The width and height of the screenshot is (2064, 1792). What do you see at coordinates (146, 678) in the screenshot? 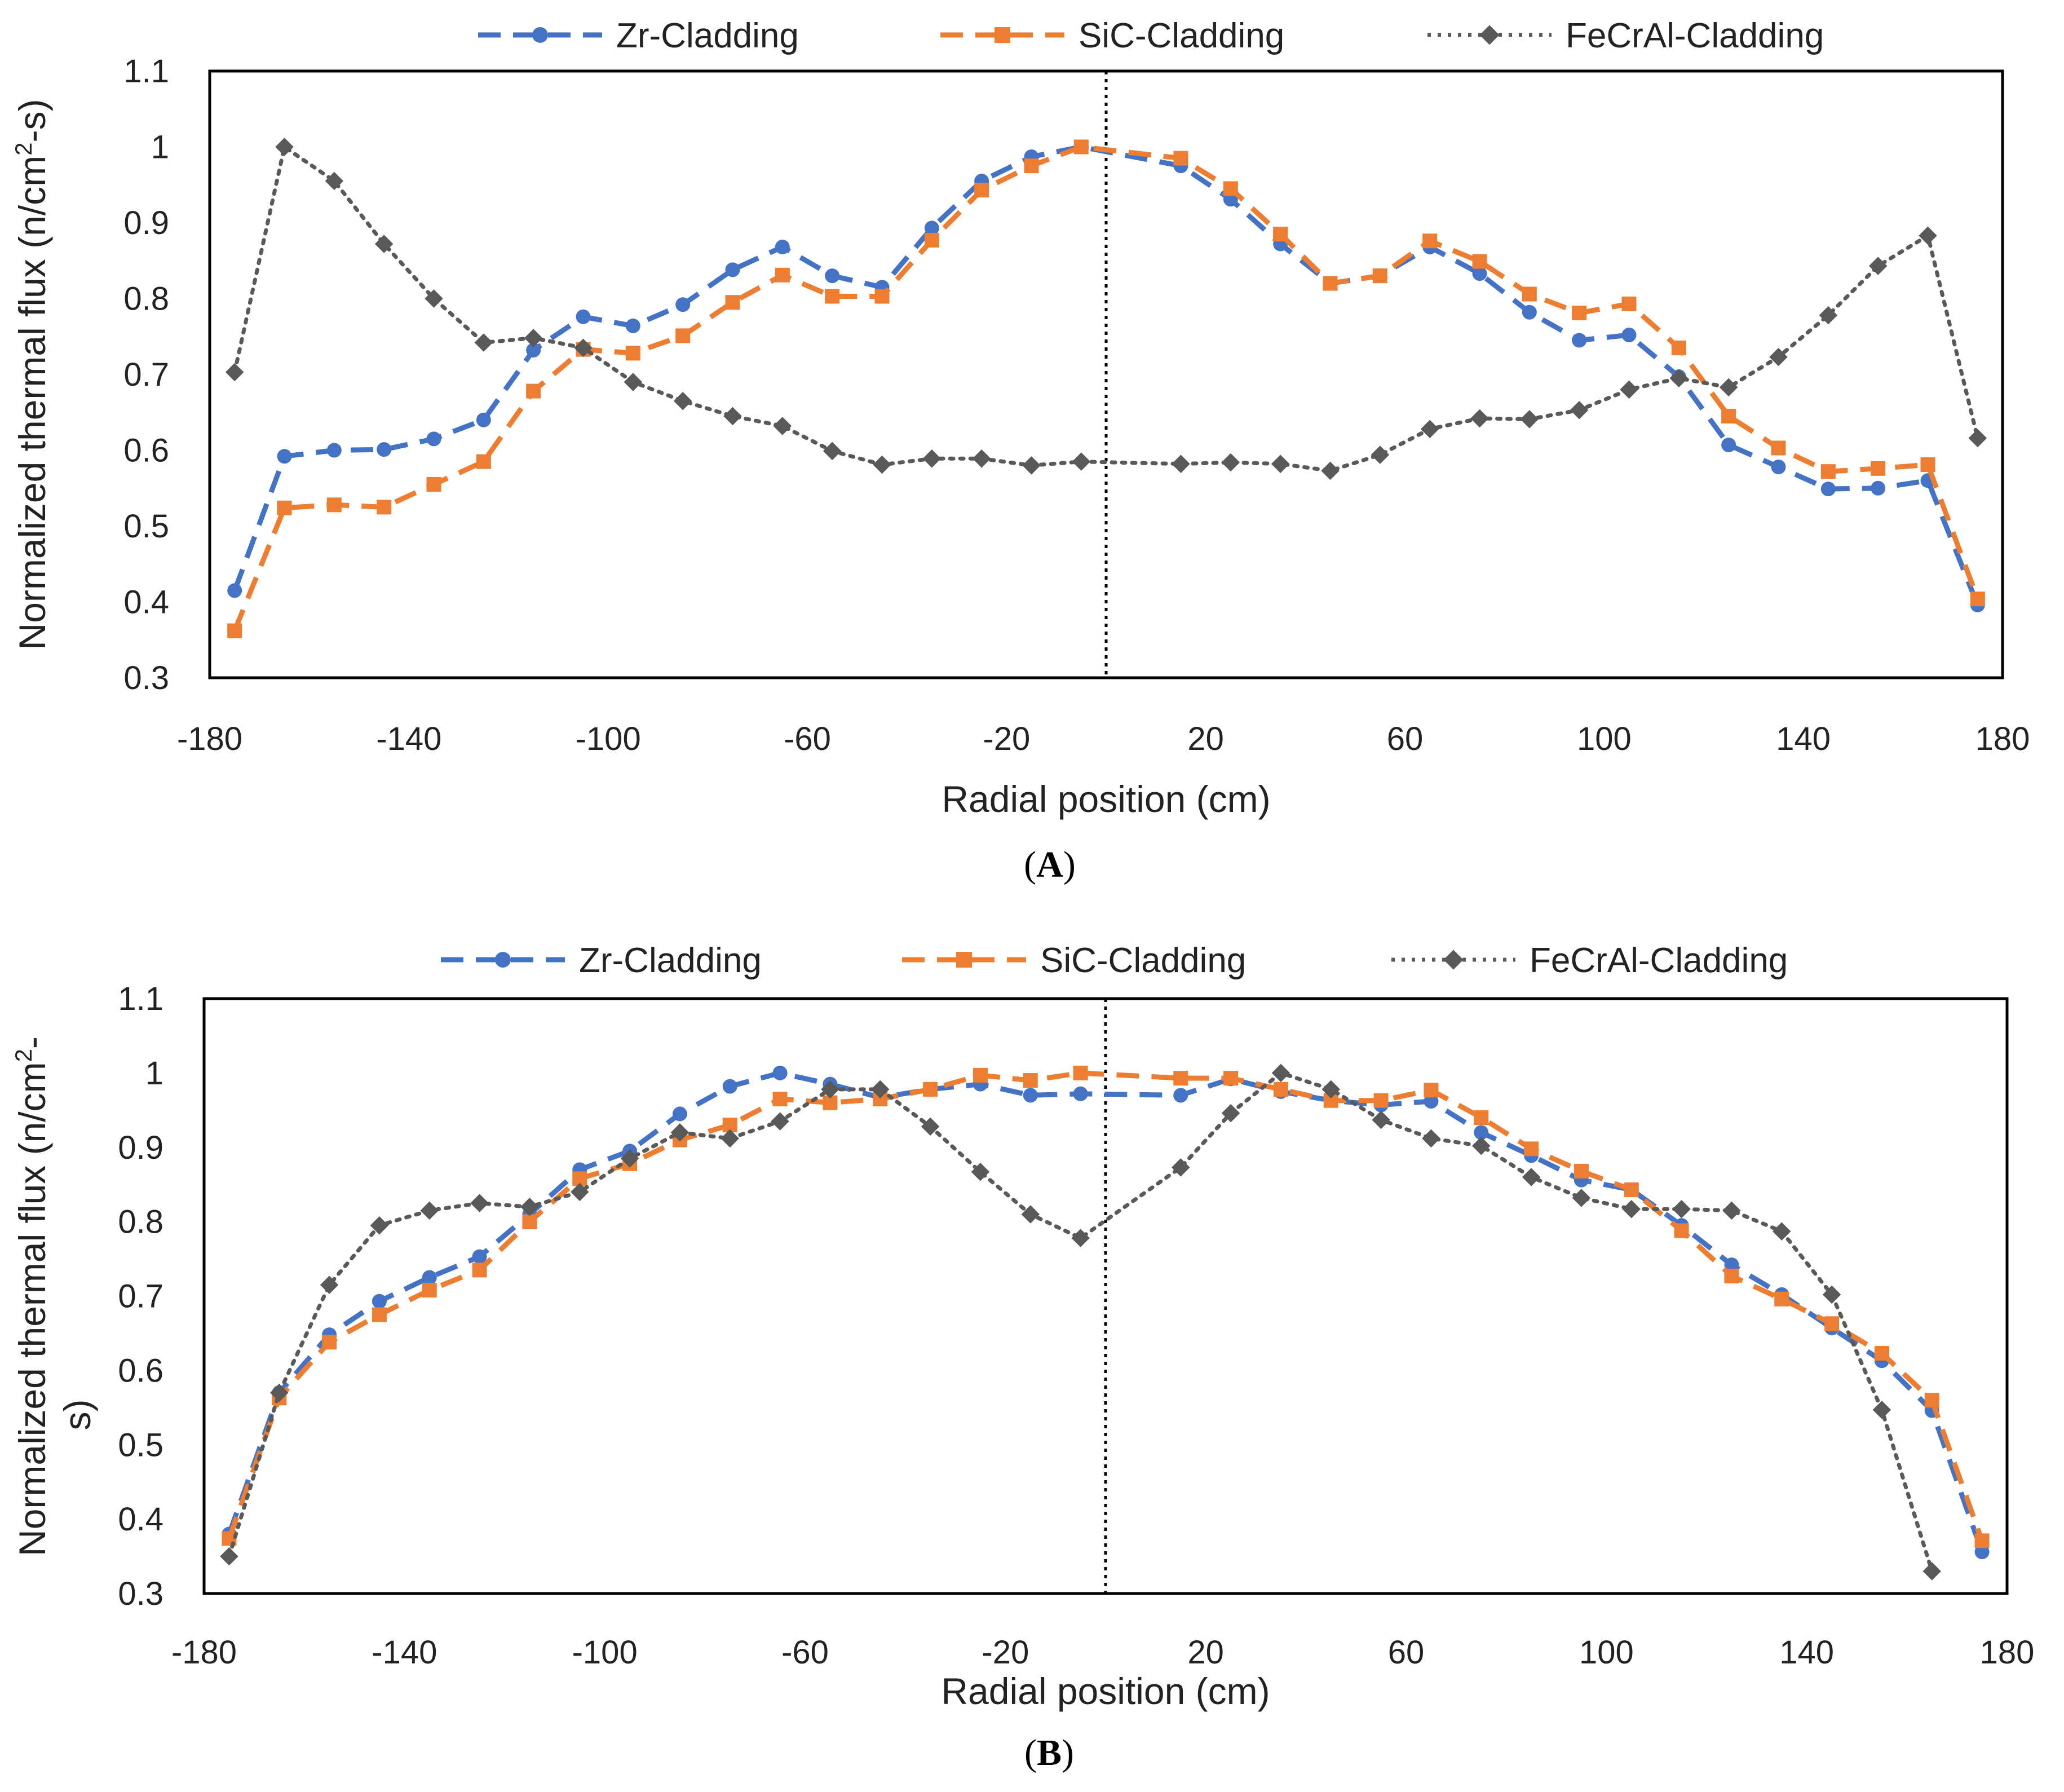
I see `y-tick-label: 0.3` at bounding box center [146, 678].